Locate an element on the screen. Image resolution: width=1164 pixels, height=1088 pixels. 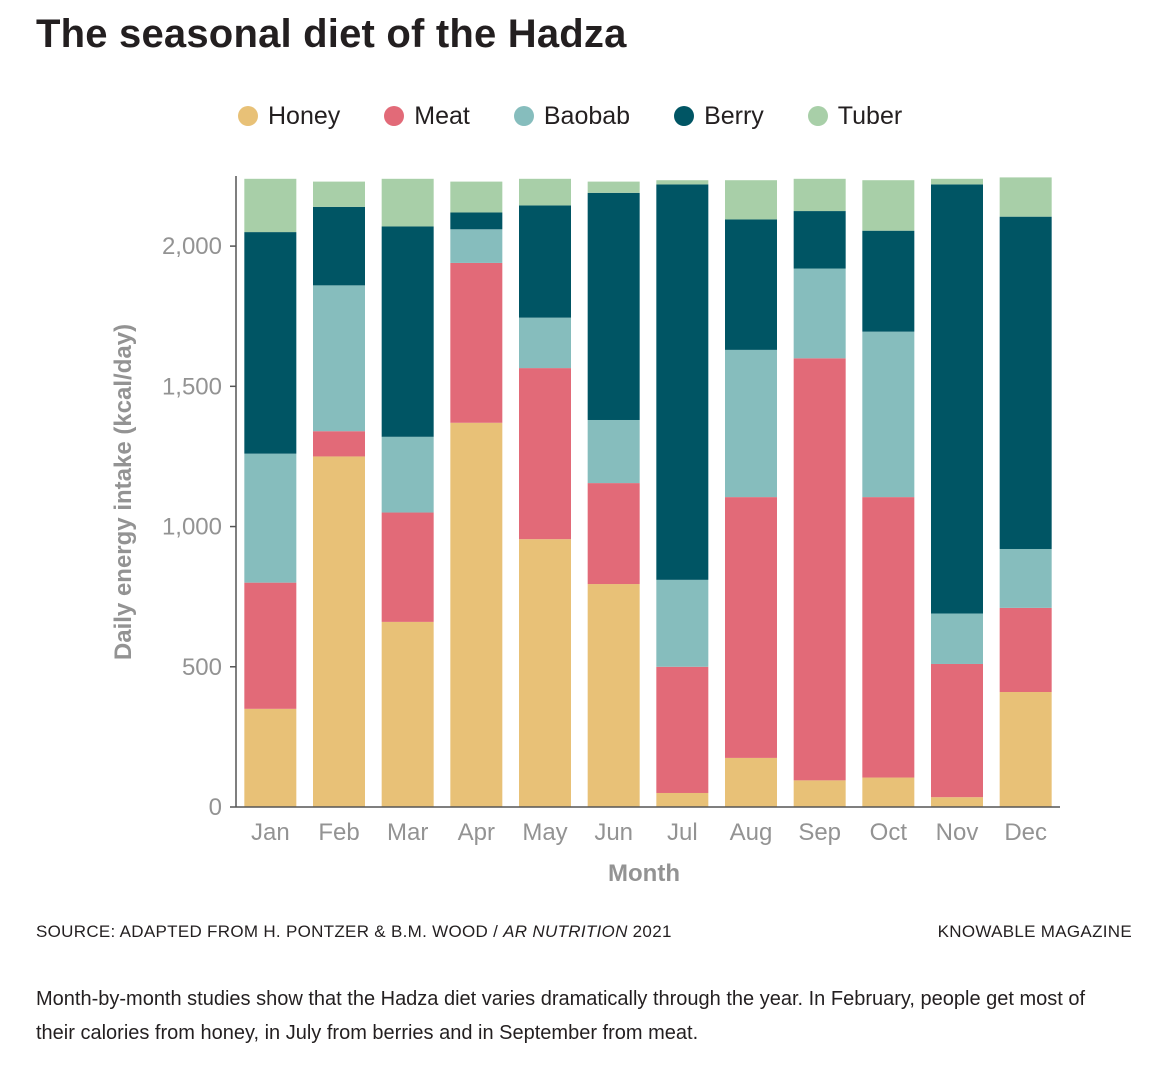
x-tick-label: May is located at coordinates (544, 832).